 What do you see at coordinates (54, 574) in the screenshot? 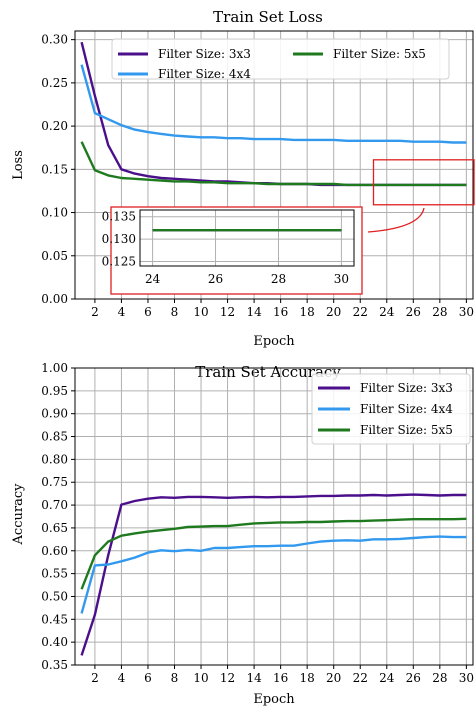
I see `accuracy-ytick-label: 0.55` at bounding box center [54, 574].